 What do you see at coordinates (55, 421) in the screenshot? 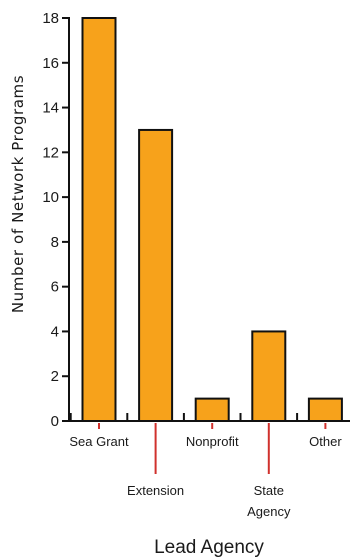
I see `y-tick-label: 0` at bounding box center [55, 421].